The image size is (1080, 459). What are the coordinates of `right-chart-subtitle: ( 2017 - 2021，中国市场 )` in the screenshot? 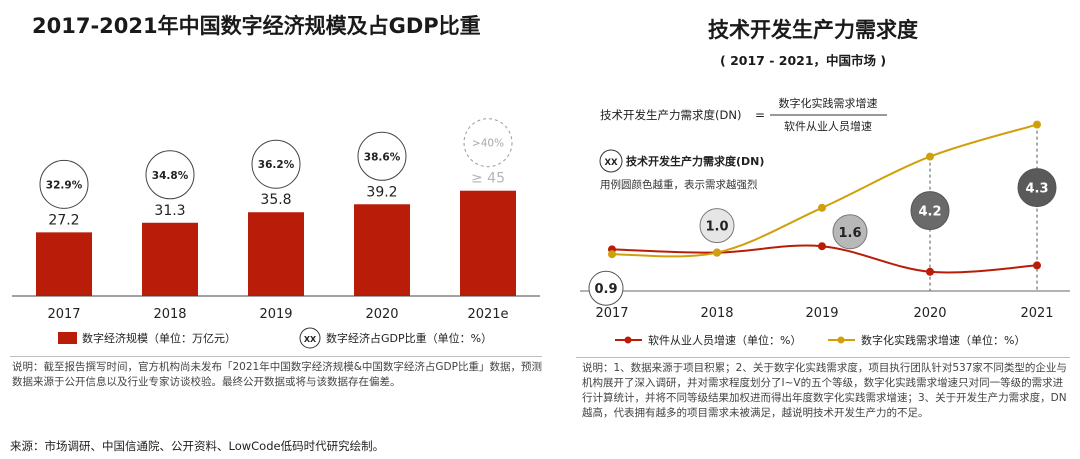 It's located at (803, 60).